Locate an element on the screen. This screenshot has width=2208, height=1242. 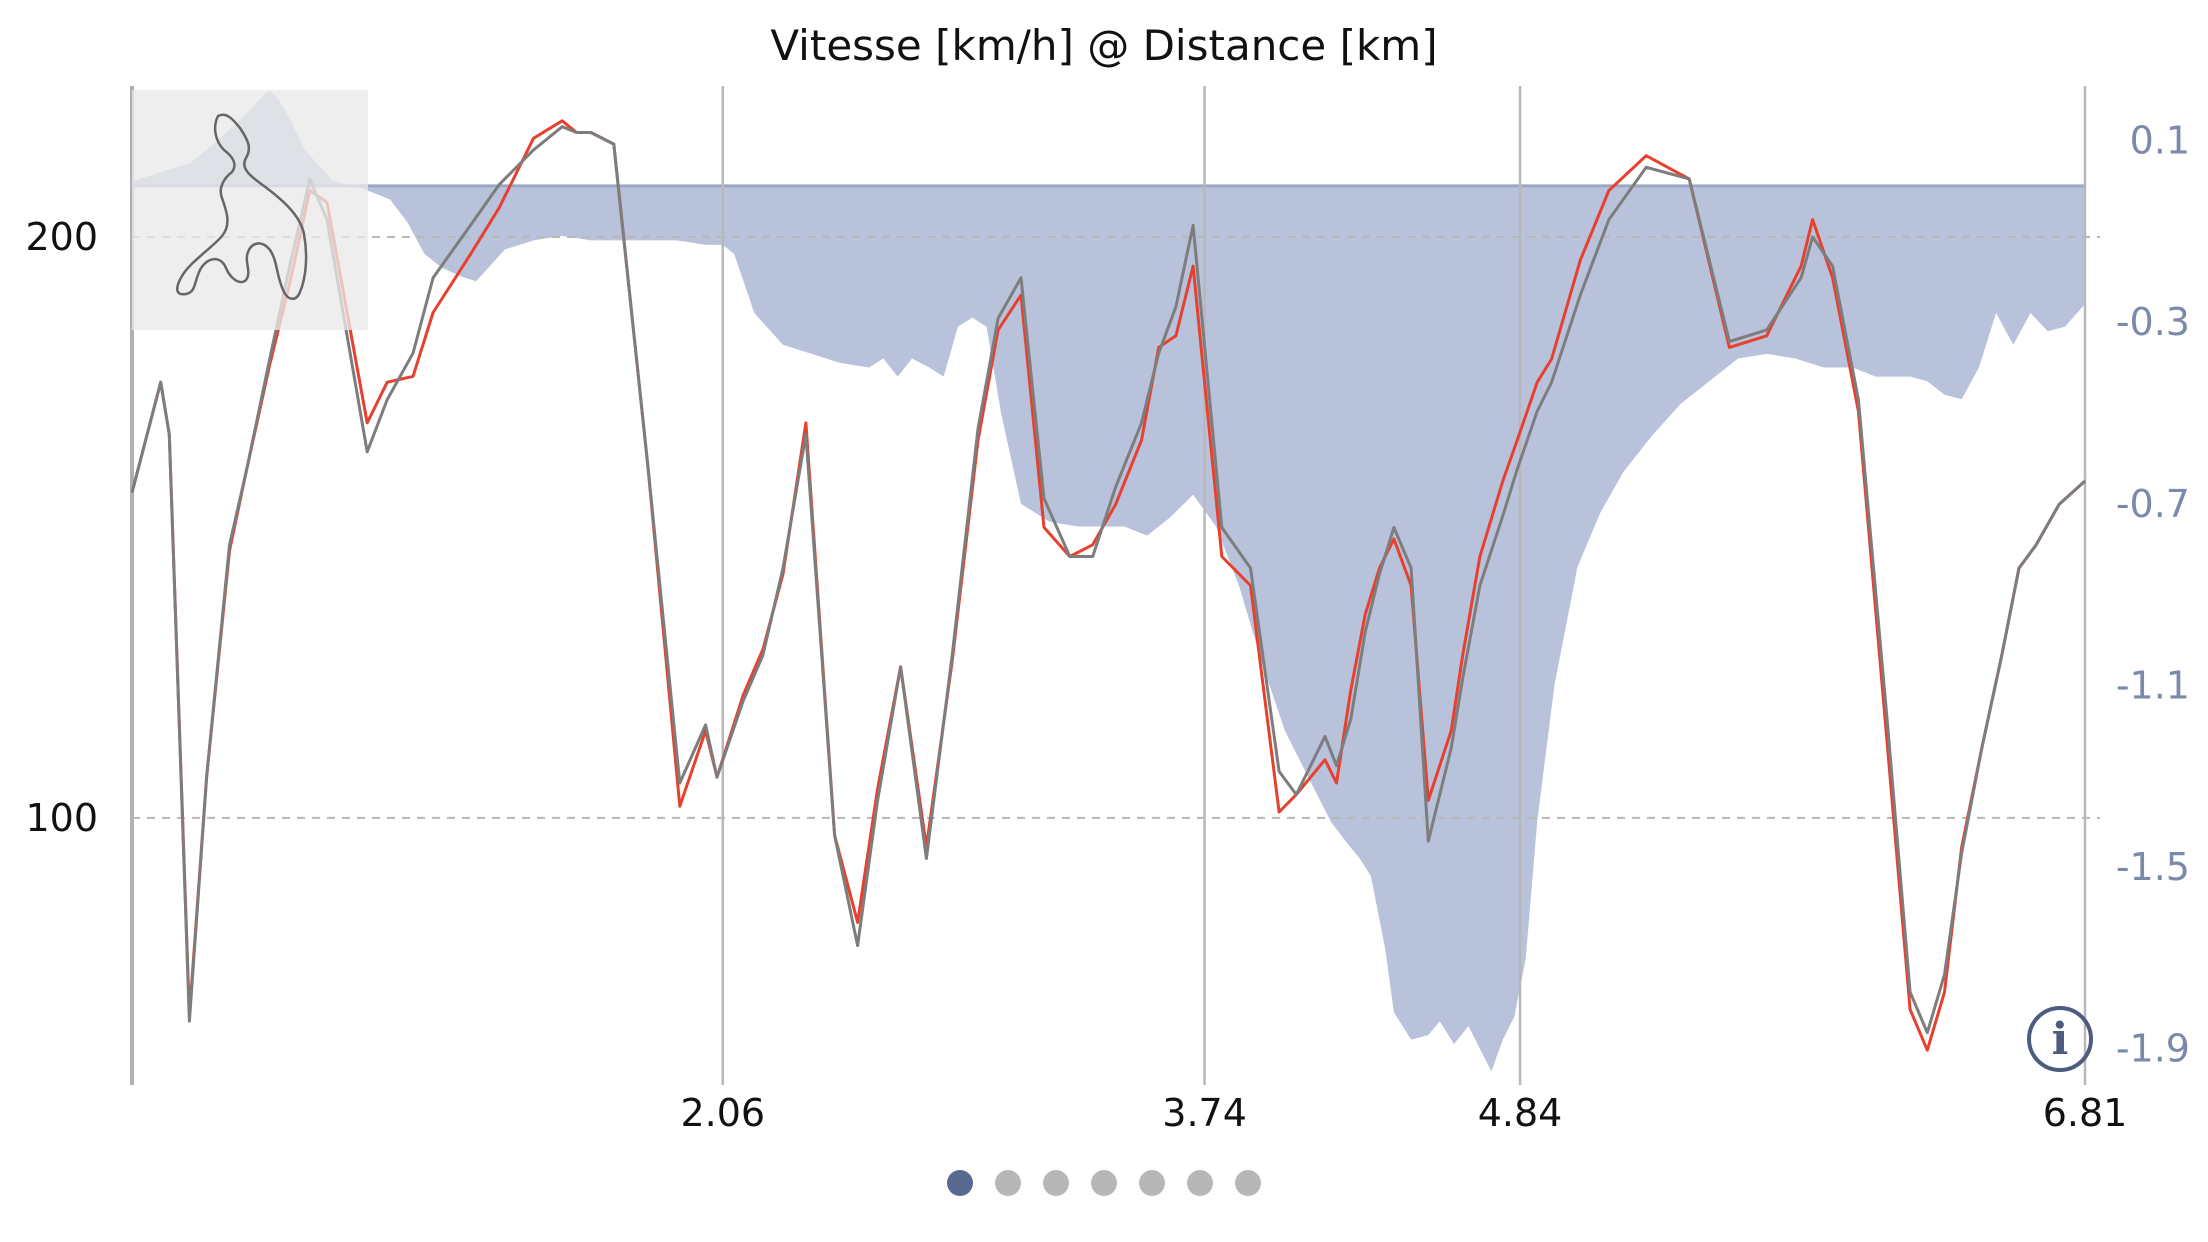
info-icon: i is located at coordinates (2060, 1039).